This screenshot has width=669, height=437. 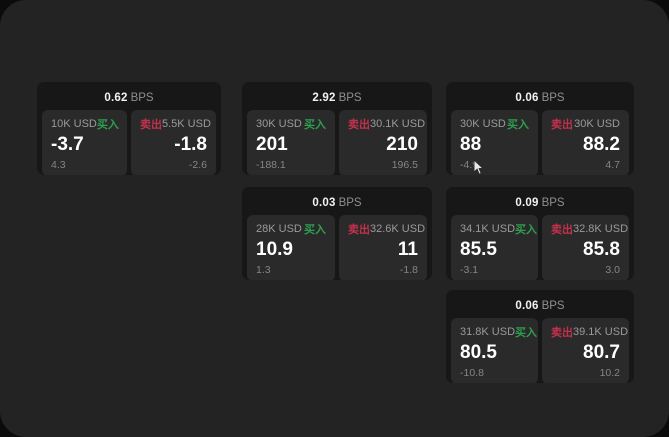 What do you see at coordinates (383, 247) in the screenshot?
I see `sell-panel: 卖出 32.6K USD 11 -1.8` at bounding box center [383, 247].